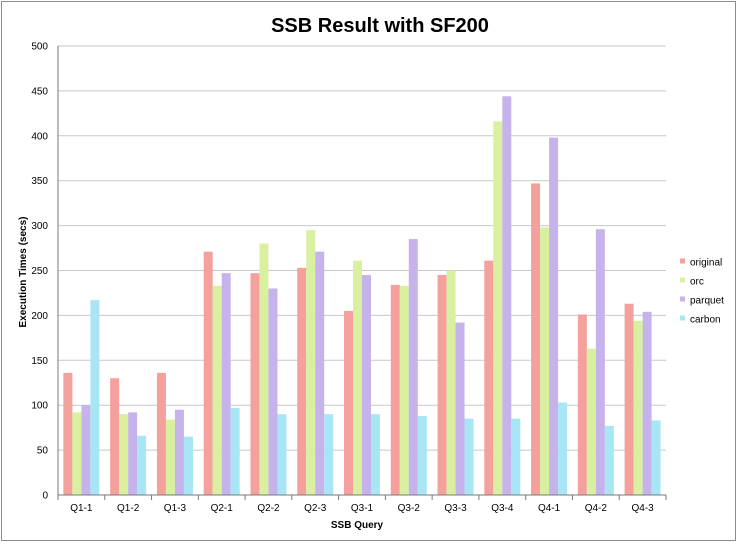 Image resolution: width=739 pixels, height=544 pixels. What do you see at coordinates (380, 26) in the screenshot?
I see `chart-title: SSB Result with SF200` at bounding box center [380, 26].